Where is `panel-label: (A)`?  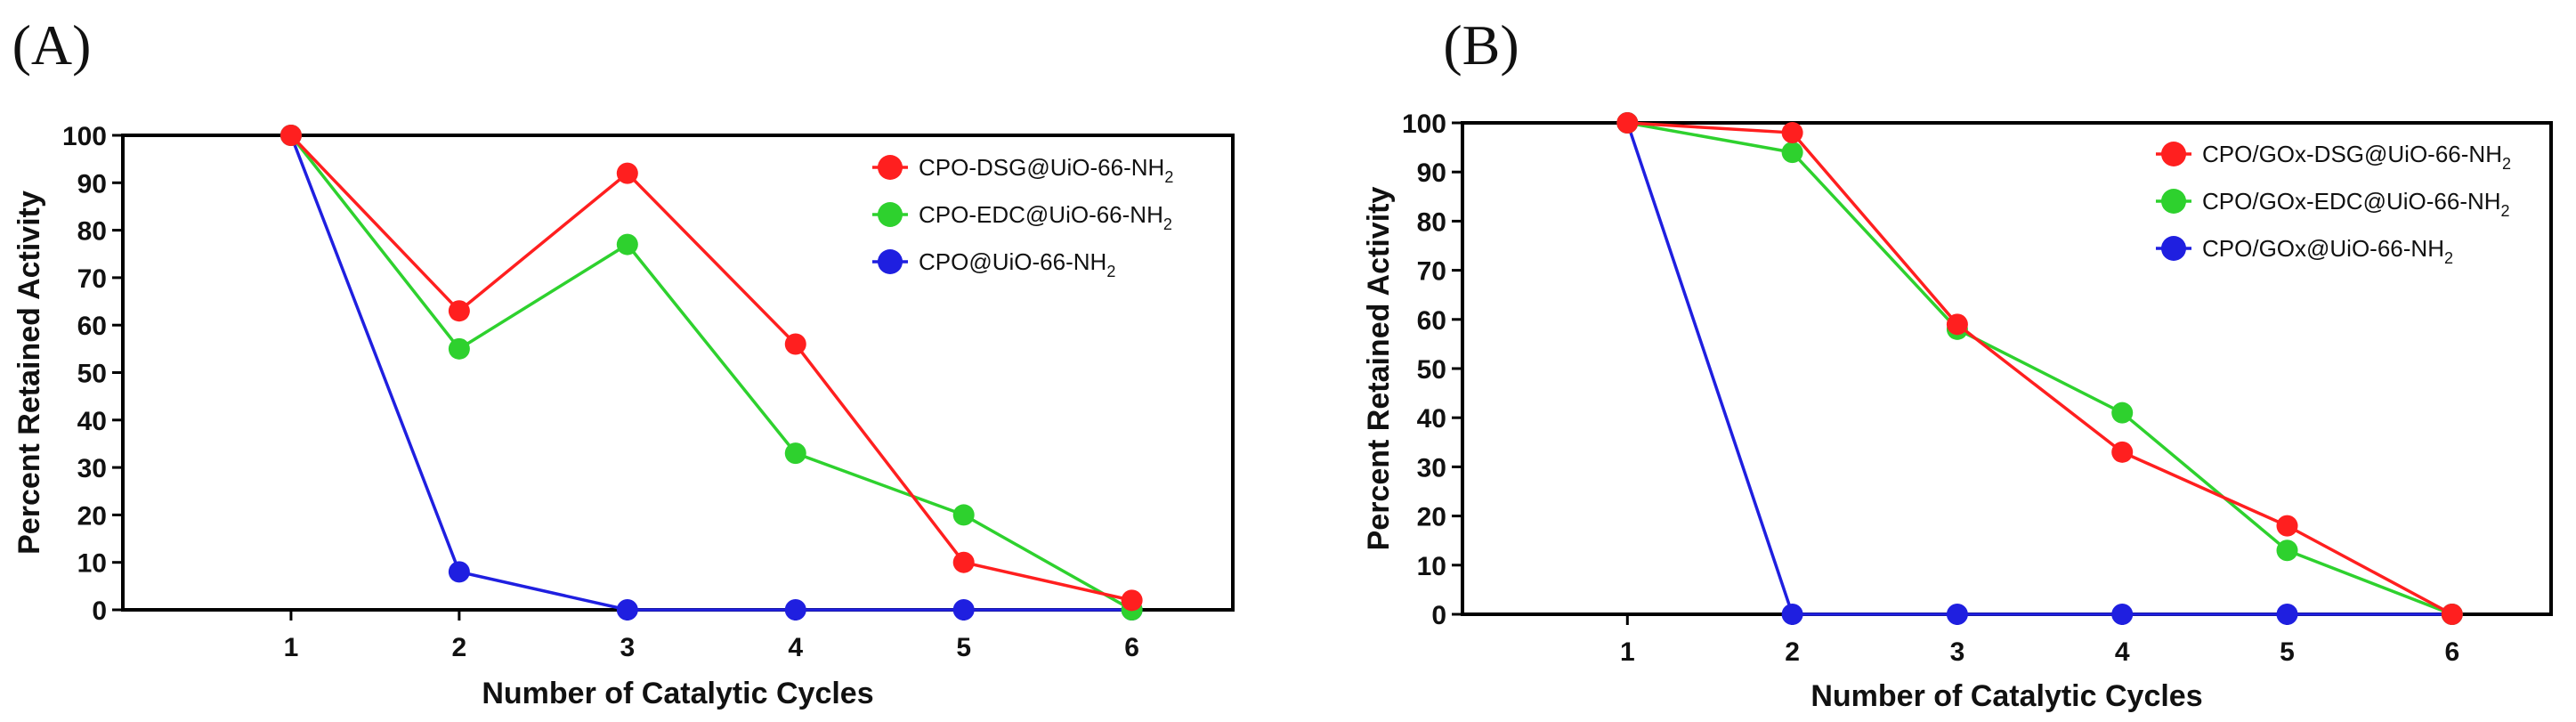
panel-label: (A) is located at coordinates (52, 45).